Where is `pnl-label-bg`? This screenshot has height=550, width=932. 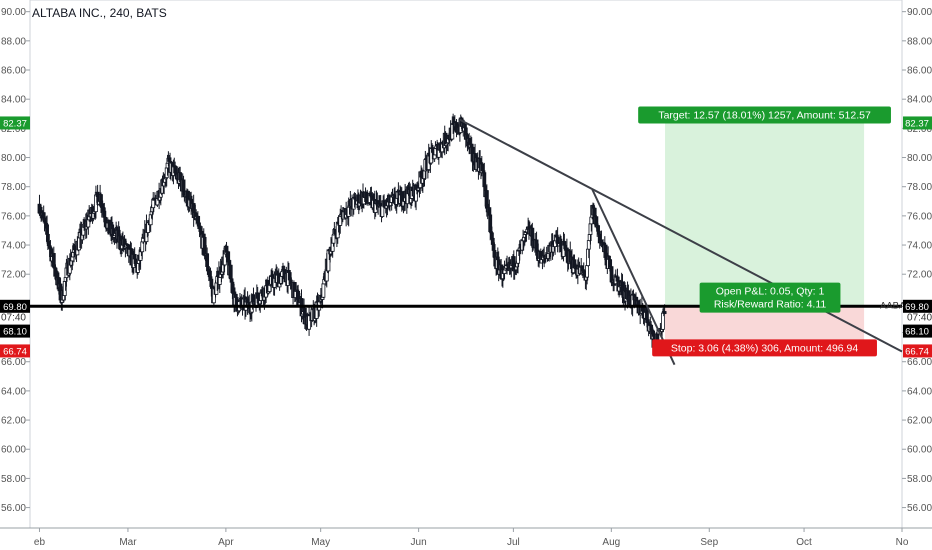 pnl-label-bg is located at coordinates (770, 297).